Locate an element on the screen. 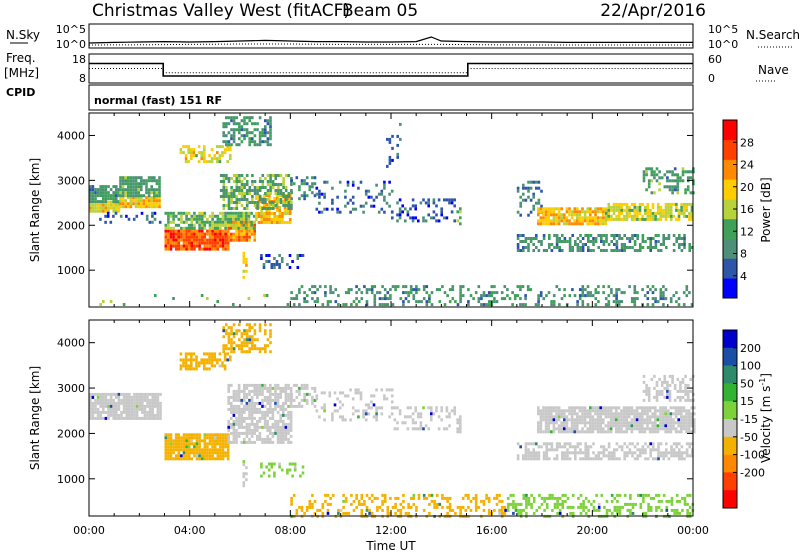 Image resolution: width=800 pixels, height=554 pixels. y-tick-label: 1000 is located at coordinates (71, 270).